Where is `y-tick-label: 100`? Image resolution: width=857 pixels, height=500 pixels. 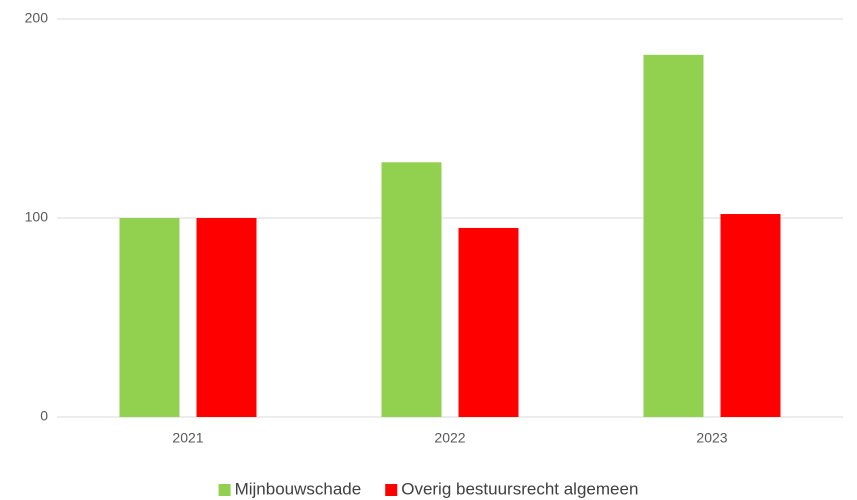
y-tick-label: 100 is located at coordinates (37, 217).